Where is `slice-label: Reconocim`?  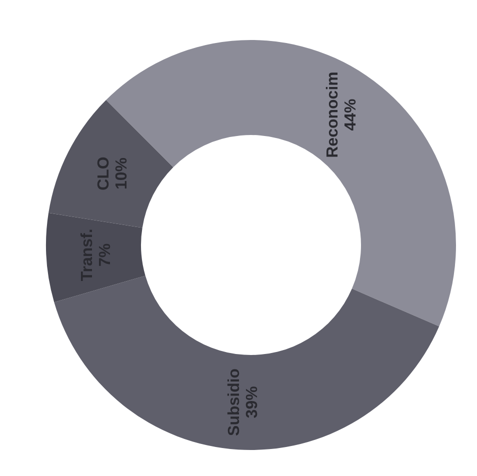
slice-label: Reconocim is located at coordinates (333, 115).